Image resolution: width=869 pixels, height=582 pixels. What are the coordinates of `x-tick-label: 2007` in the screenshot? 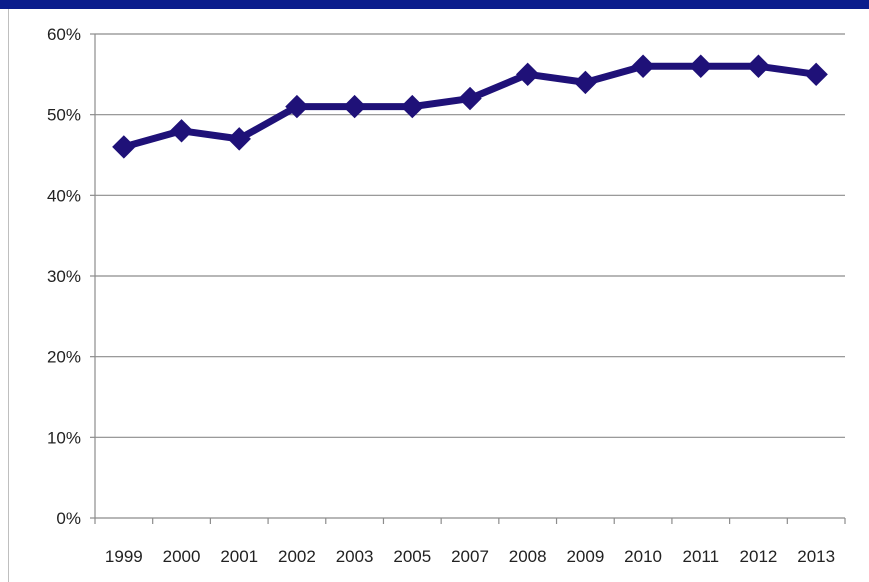 It's located at (470, 556).